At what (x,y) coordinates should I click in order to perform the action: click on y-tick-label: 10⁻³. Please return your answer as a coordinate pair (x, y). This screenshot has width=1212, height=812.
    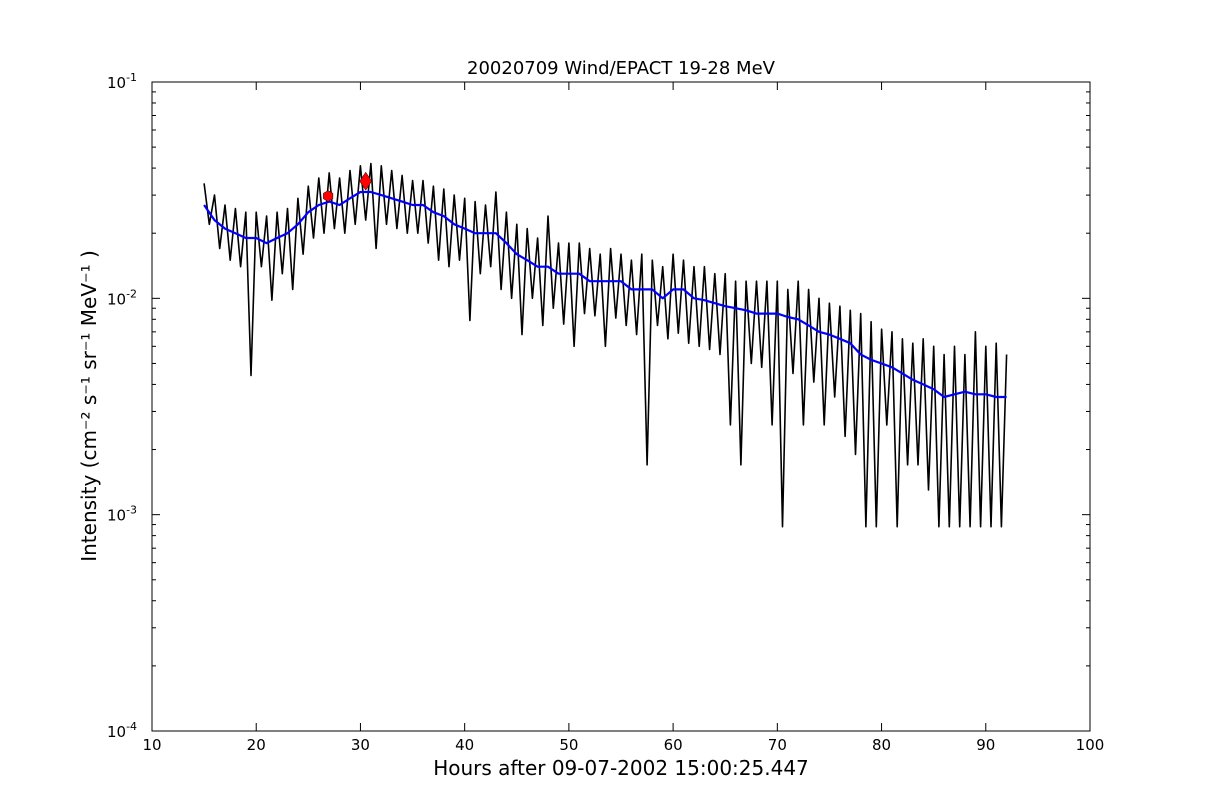
    Looking at the image, I should click on (122, 514).